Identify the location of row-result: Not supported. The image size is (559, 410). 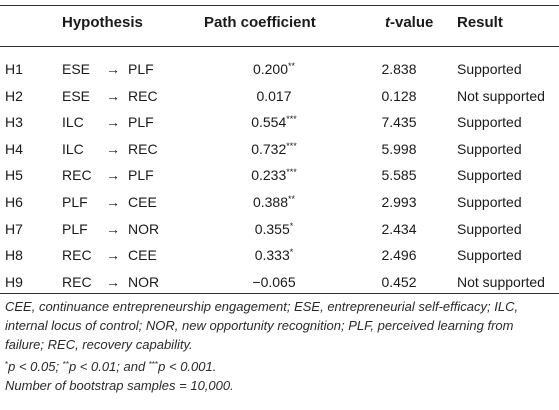
(501, 95).